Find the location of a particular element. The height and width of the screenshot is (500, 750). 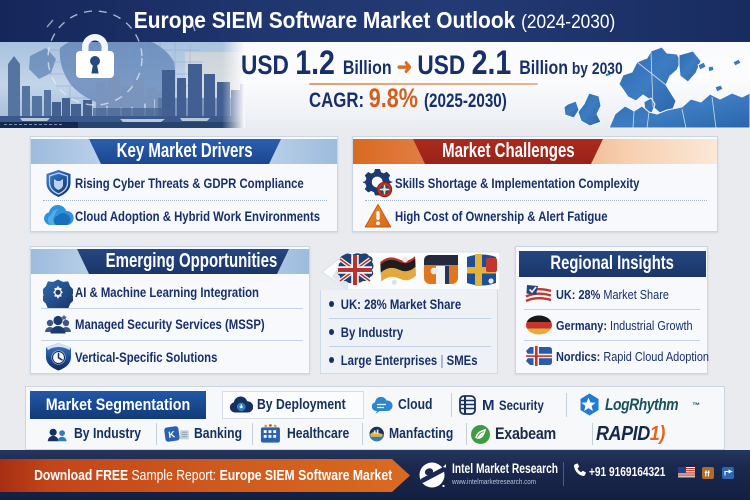

svg-text: ff is located at coordinates (708, 474).